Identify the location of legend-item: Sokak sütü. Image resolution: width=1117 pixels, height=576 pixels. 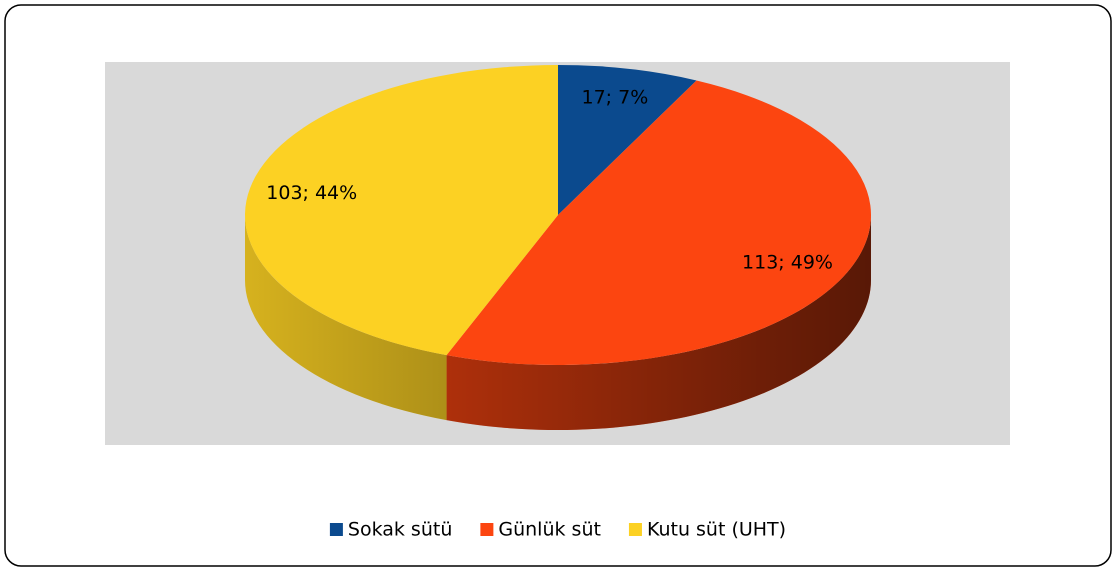
(390, 530).